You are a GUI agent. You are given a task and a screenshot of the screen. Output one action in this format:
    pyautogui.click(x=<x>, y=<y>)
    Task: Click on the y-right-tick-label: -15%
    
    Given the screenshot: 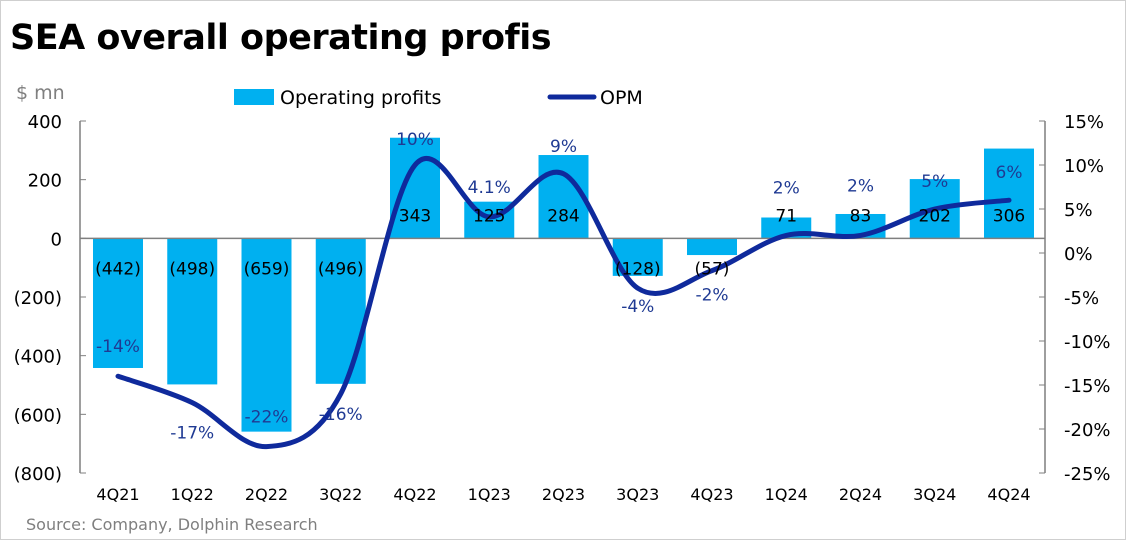 What is the action you would take?
    pyautogui.click(x=1087, y=386)
    